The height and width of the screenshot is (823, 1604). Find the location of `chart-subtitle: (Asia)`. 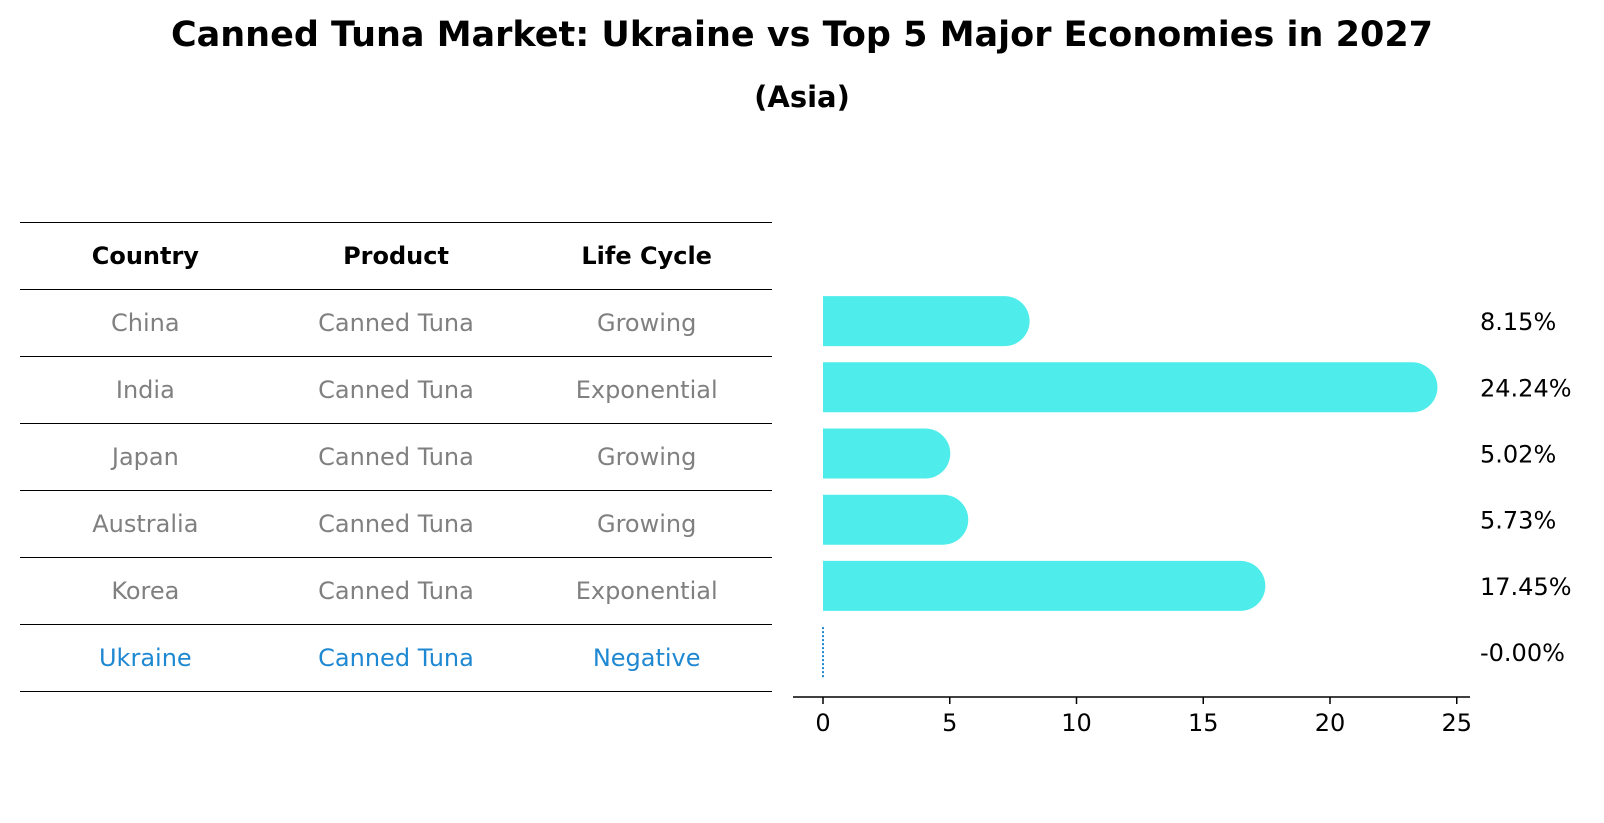

chart-subtitle: (Asia) is located at coordinates (802, 97).